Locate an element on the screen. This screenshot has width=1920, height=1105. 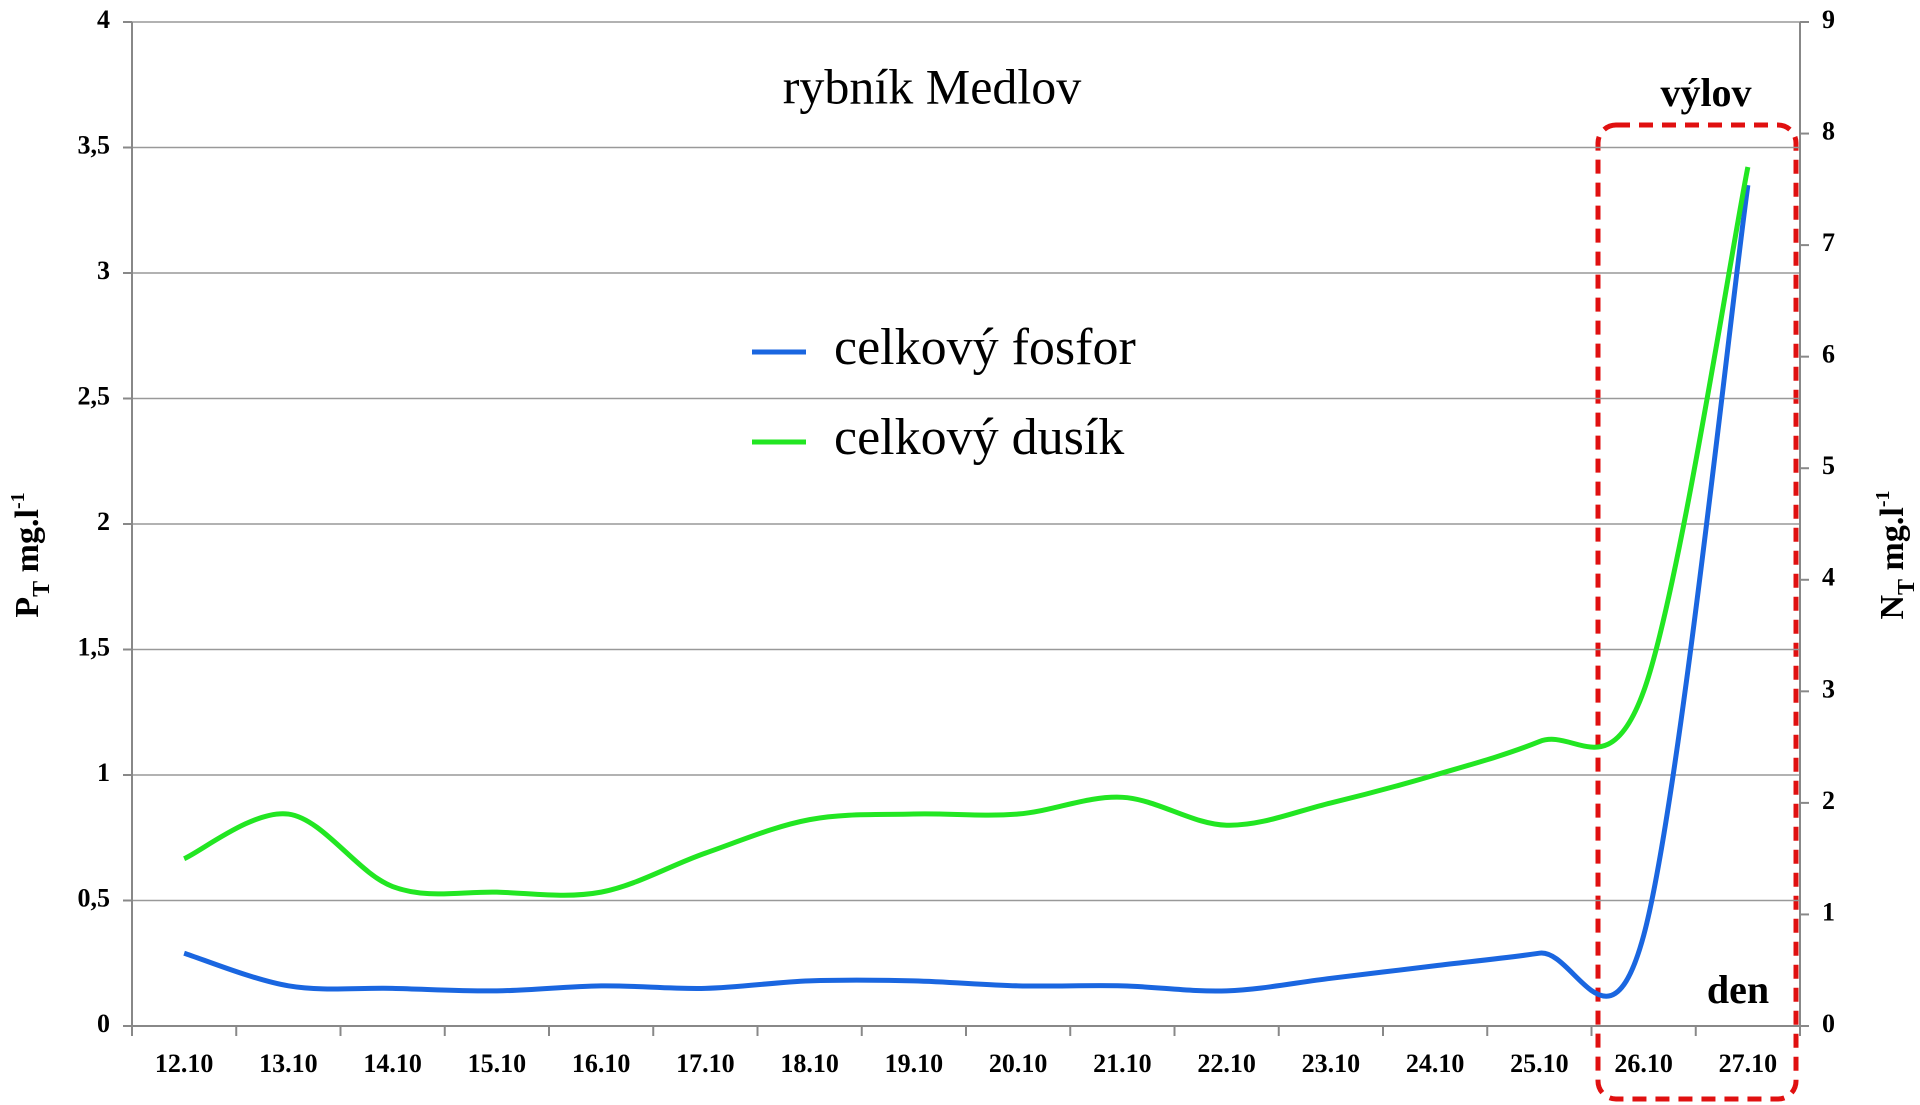
x-tick-label: 15.10 is located at coordinates (497, 1063).